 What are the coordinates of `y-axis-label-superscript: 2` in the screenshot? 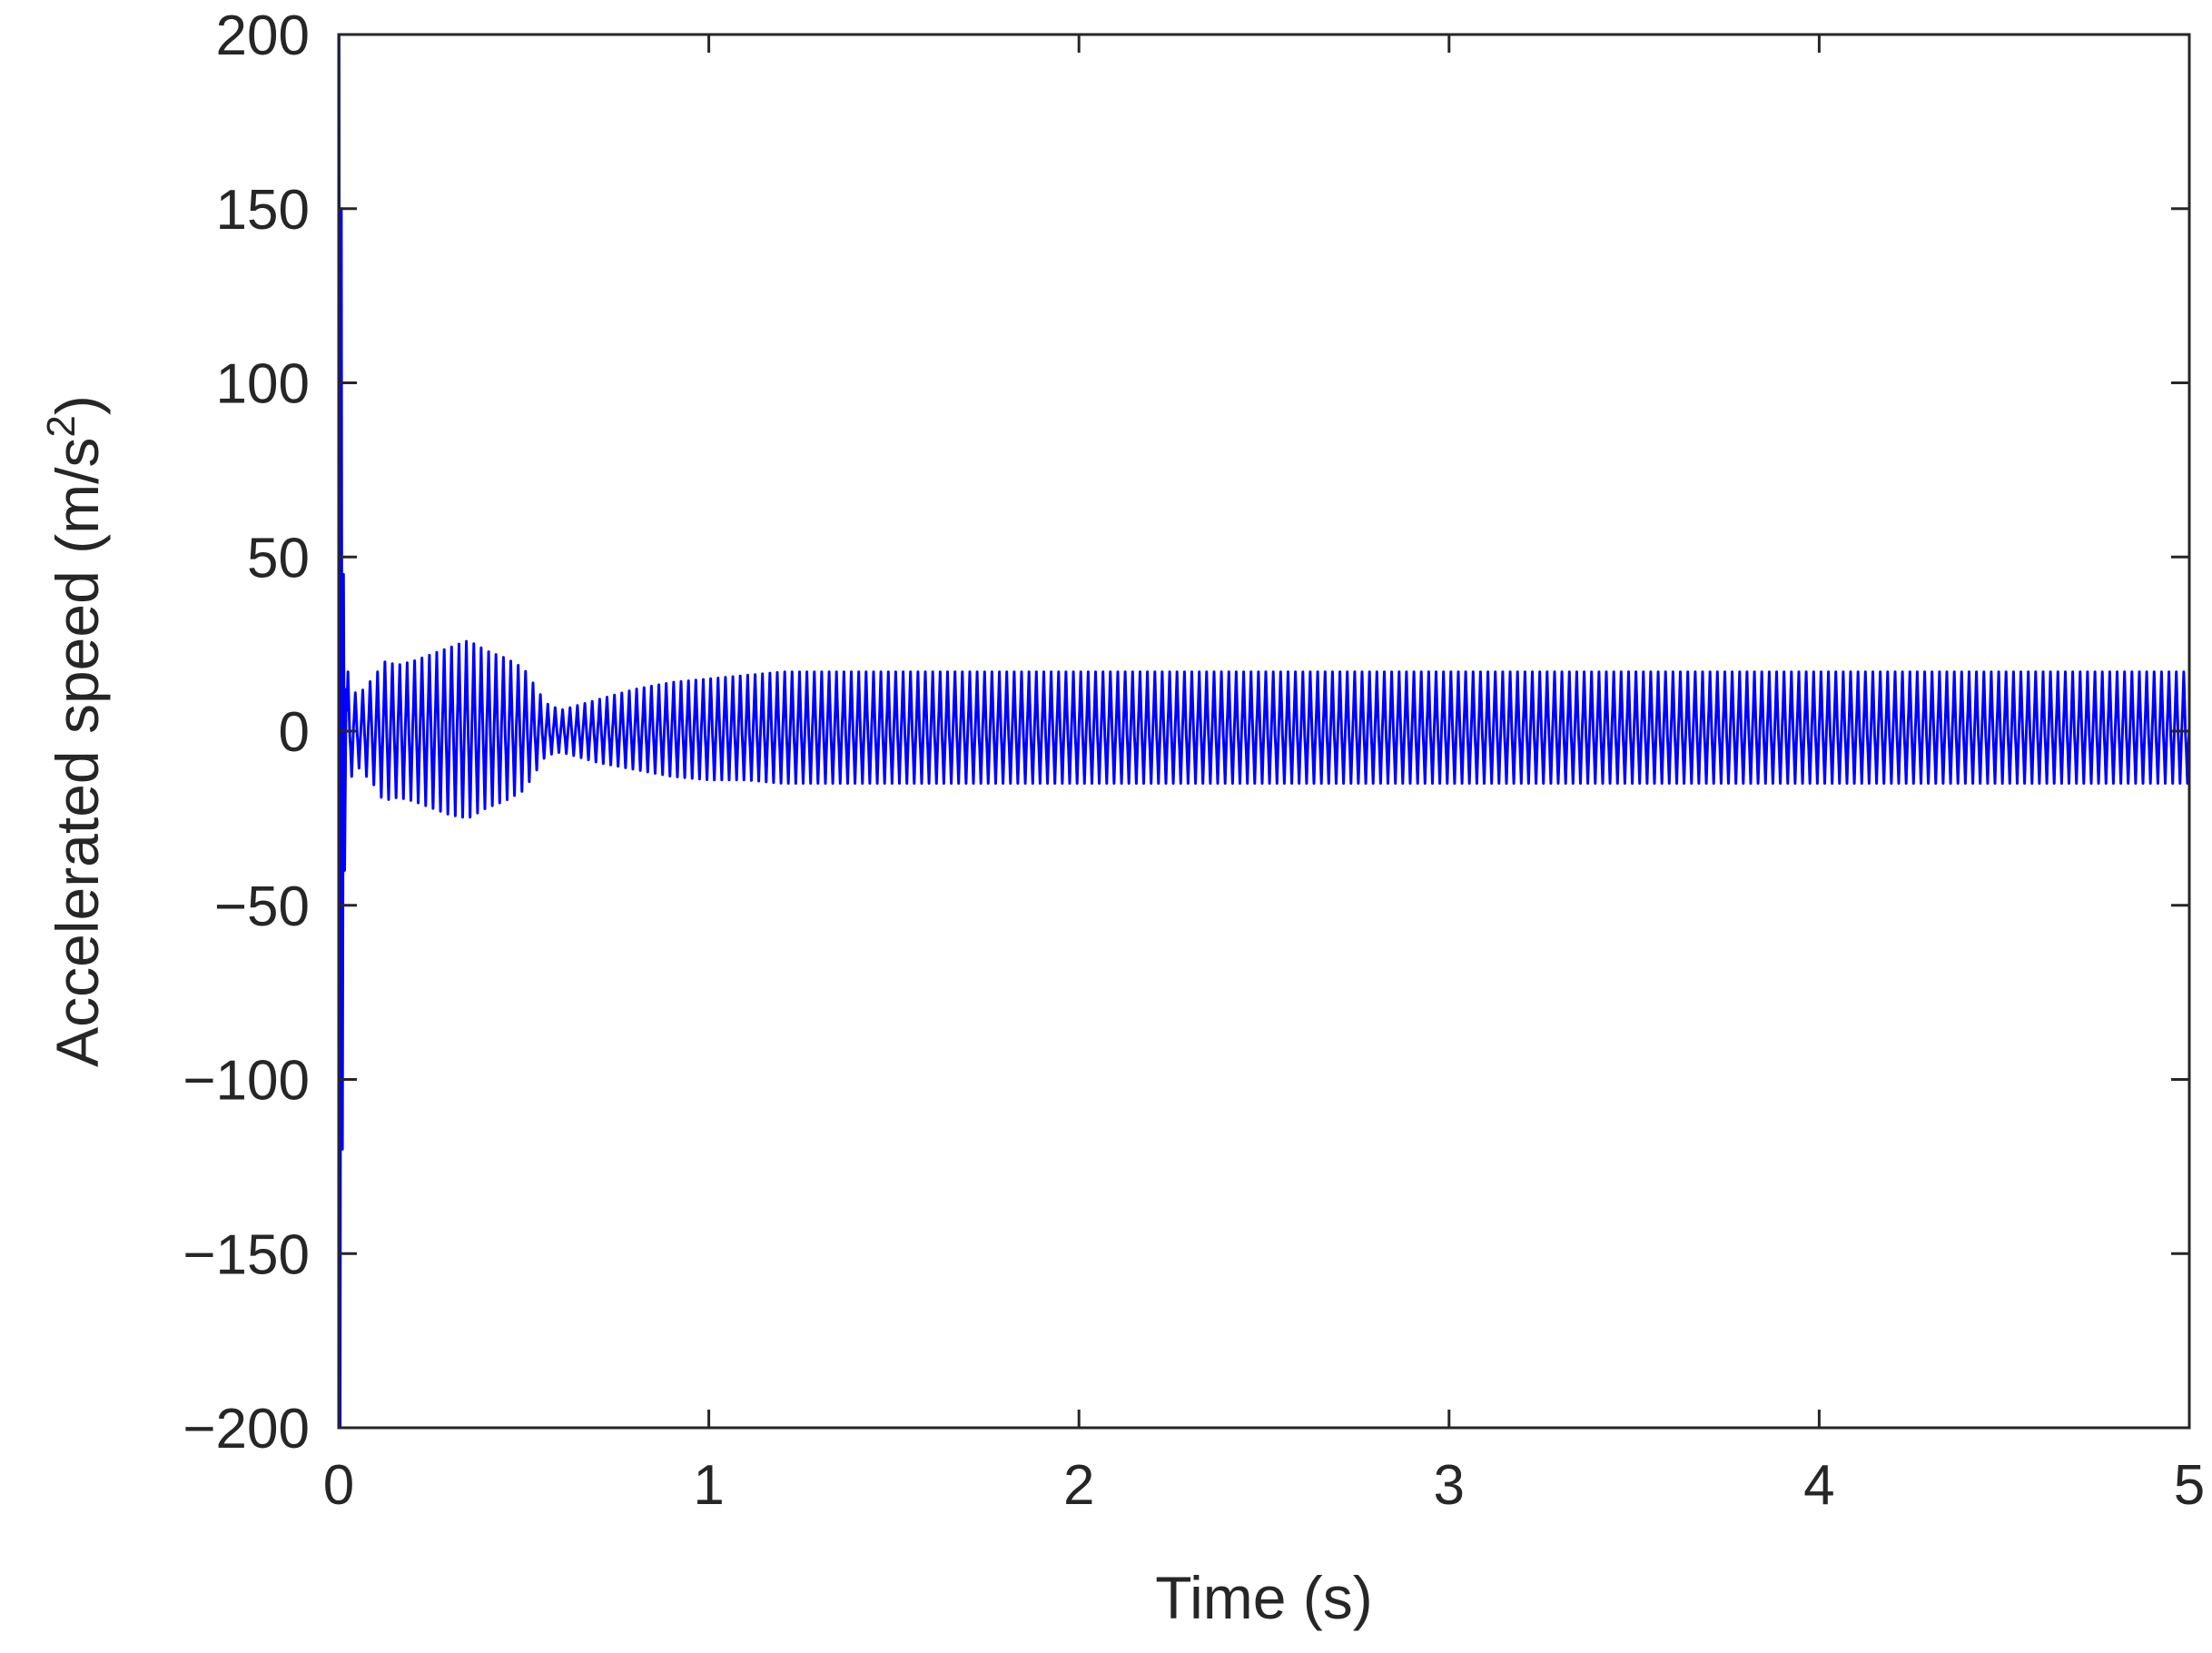 It's located at (62, 426).